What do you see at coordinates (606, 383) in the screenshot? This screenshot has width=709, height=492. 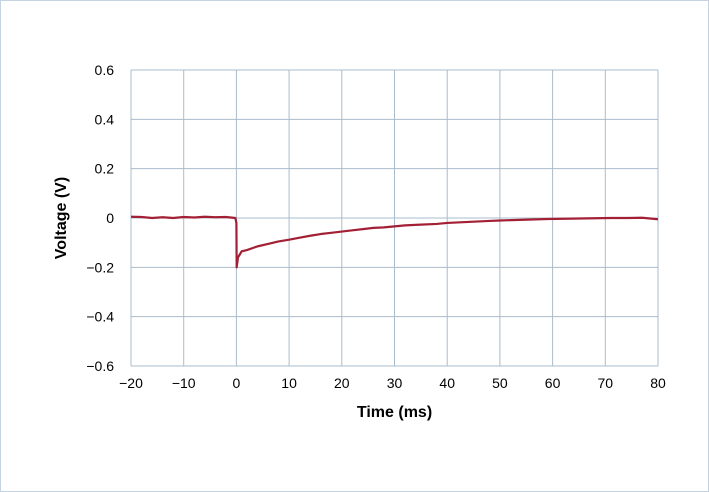 I see `x-tick-label: 70` at bounding box center [606, 383].